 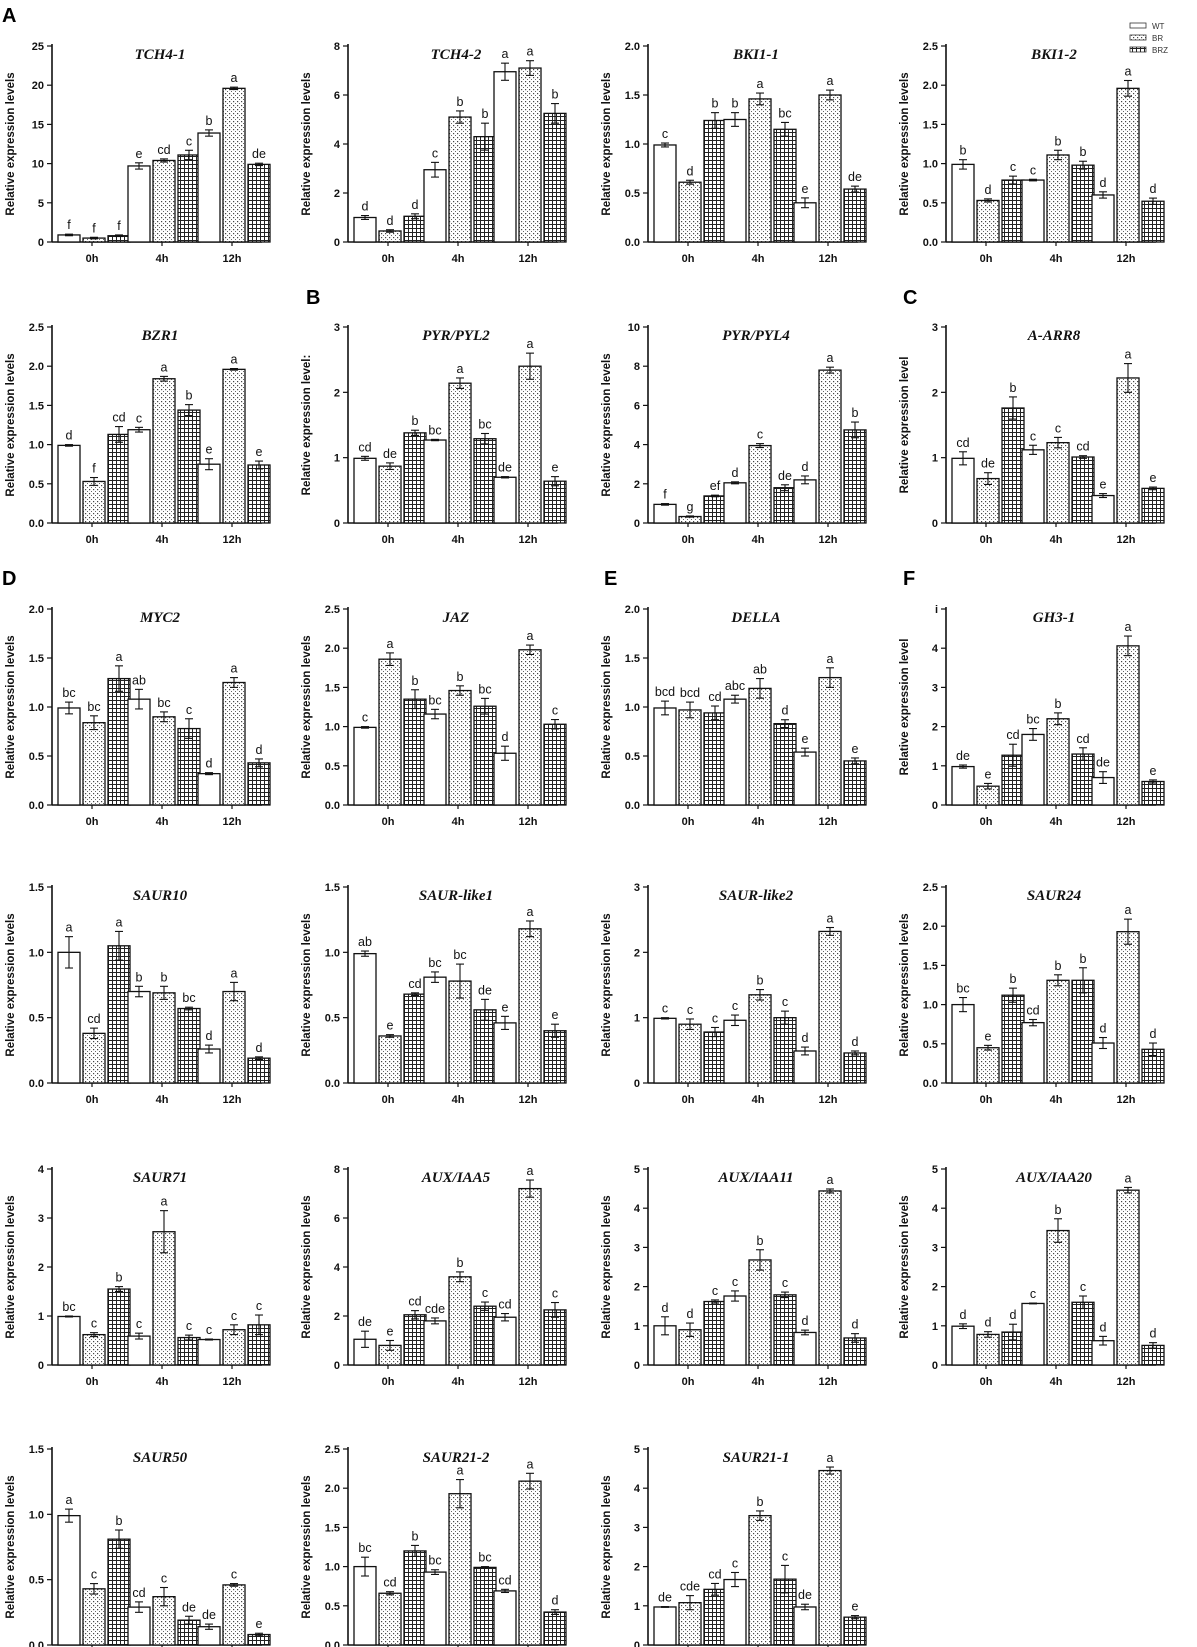 What do you see at coordinates (332, 1607) in the screenshot?
I see `y-tick-label: 0.5` at bounding box center [332, 1607].